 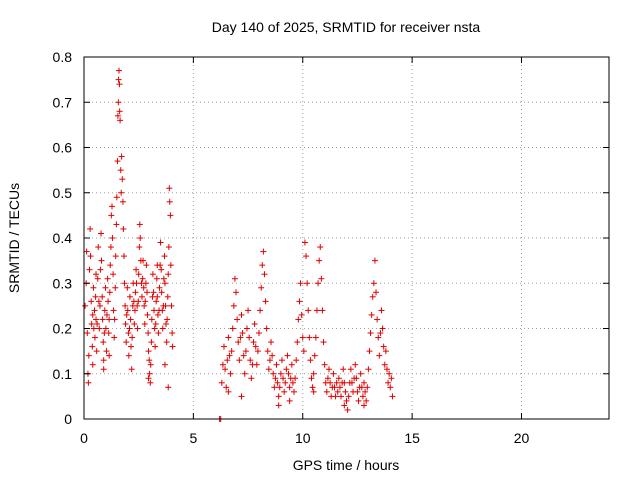 I want to click on y-tick-label: 0.1, so click(x=63, y=374).